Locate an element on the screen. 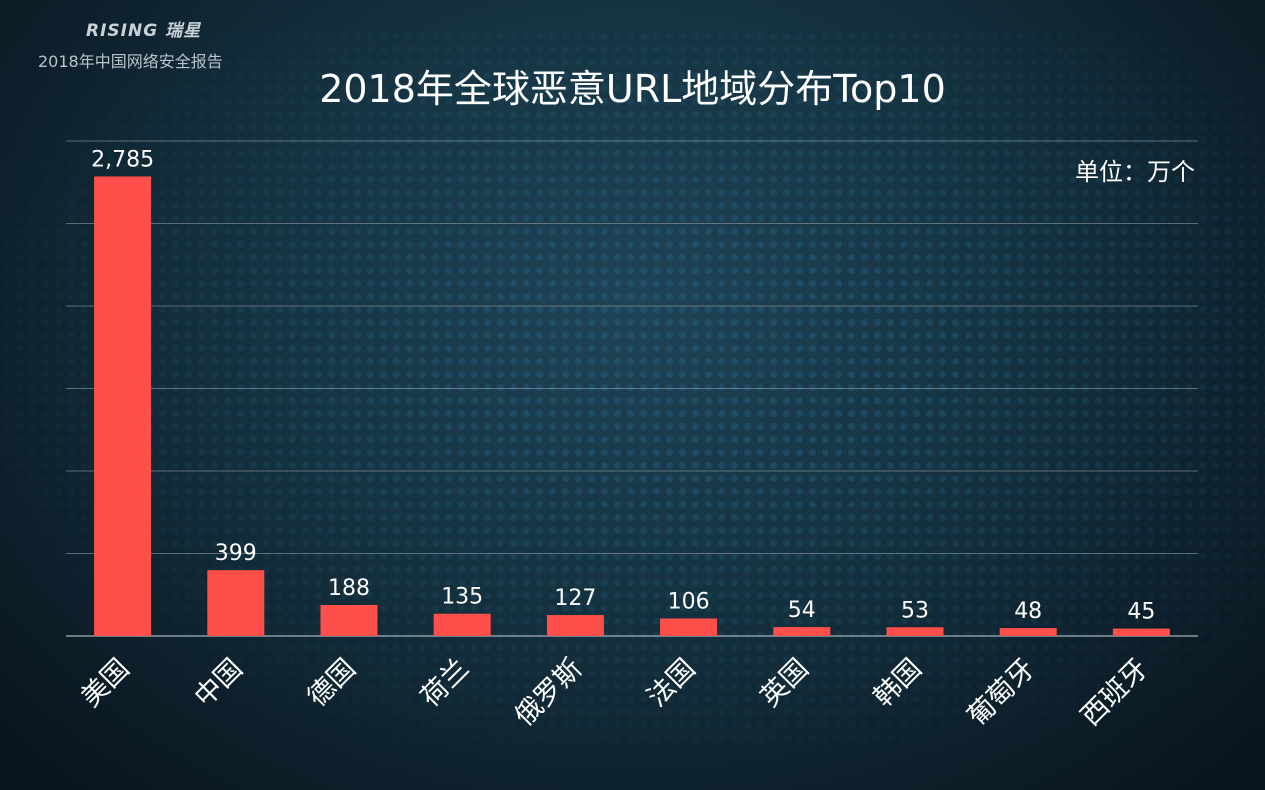 Image resolution: width=1265 pixels, height=790 pixels. brand-logo: RISING 瑞星 is located at coordinates (144, 31).